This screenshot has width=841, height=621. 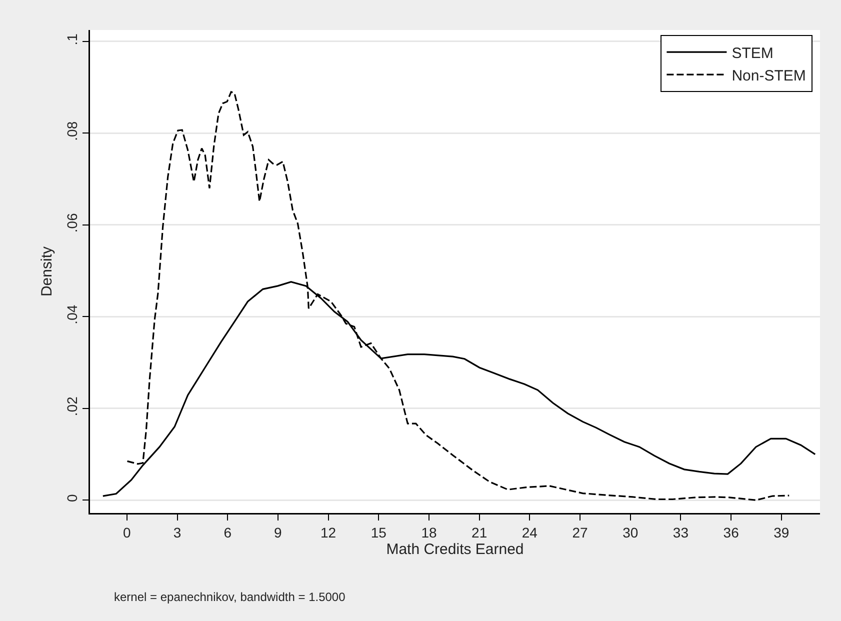 I want to click on y-tick-label: .08, so click(x=72, y=131).